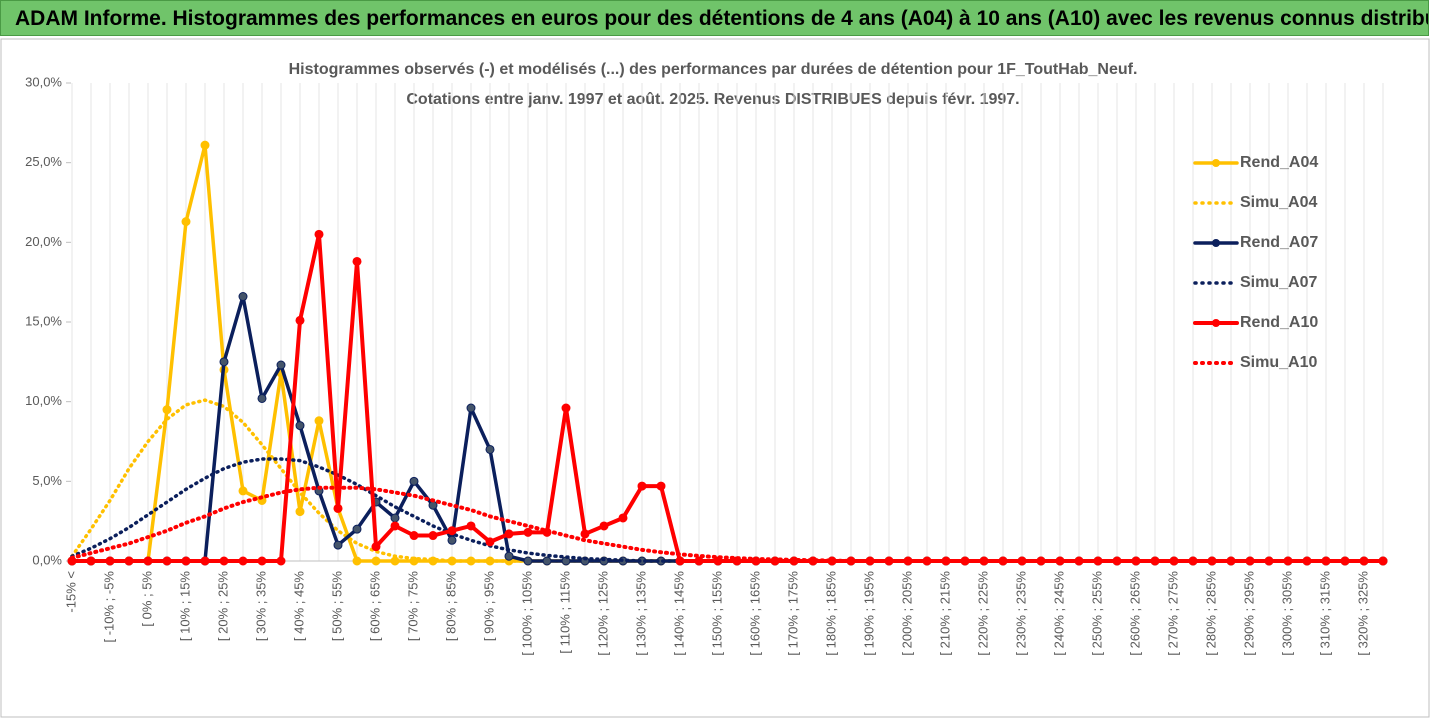 This screenshot has width=1431, height=719. Describe the element at coordinates (412, 606) in the screenshot. I see `x-tick-label: [ 70% ; 75%` at that location.